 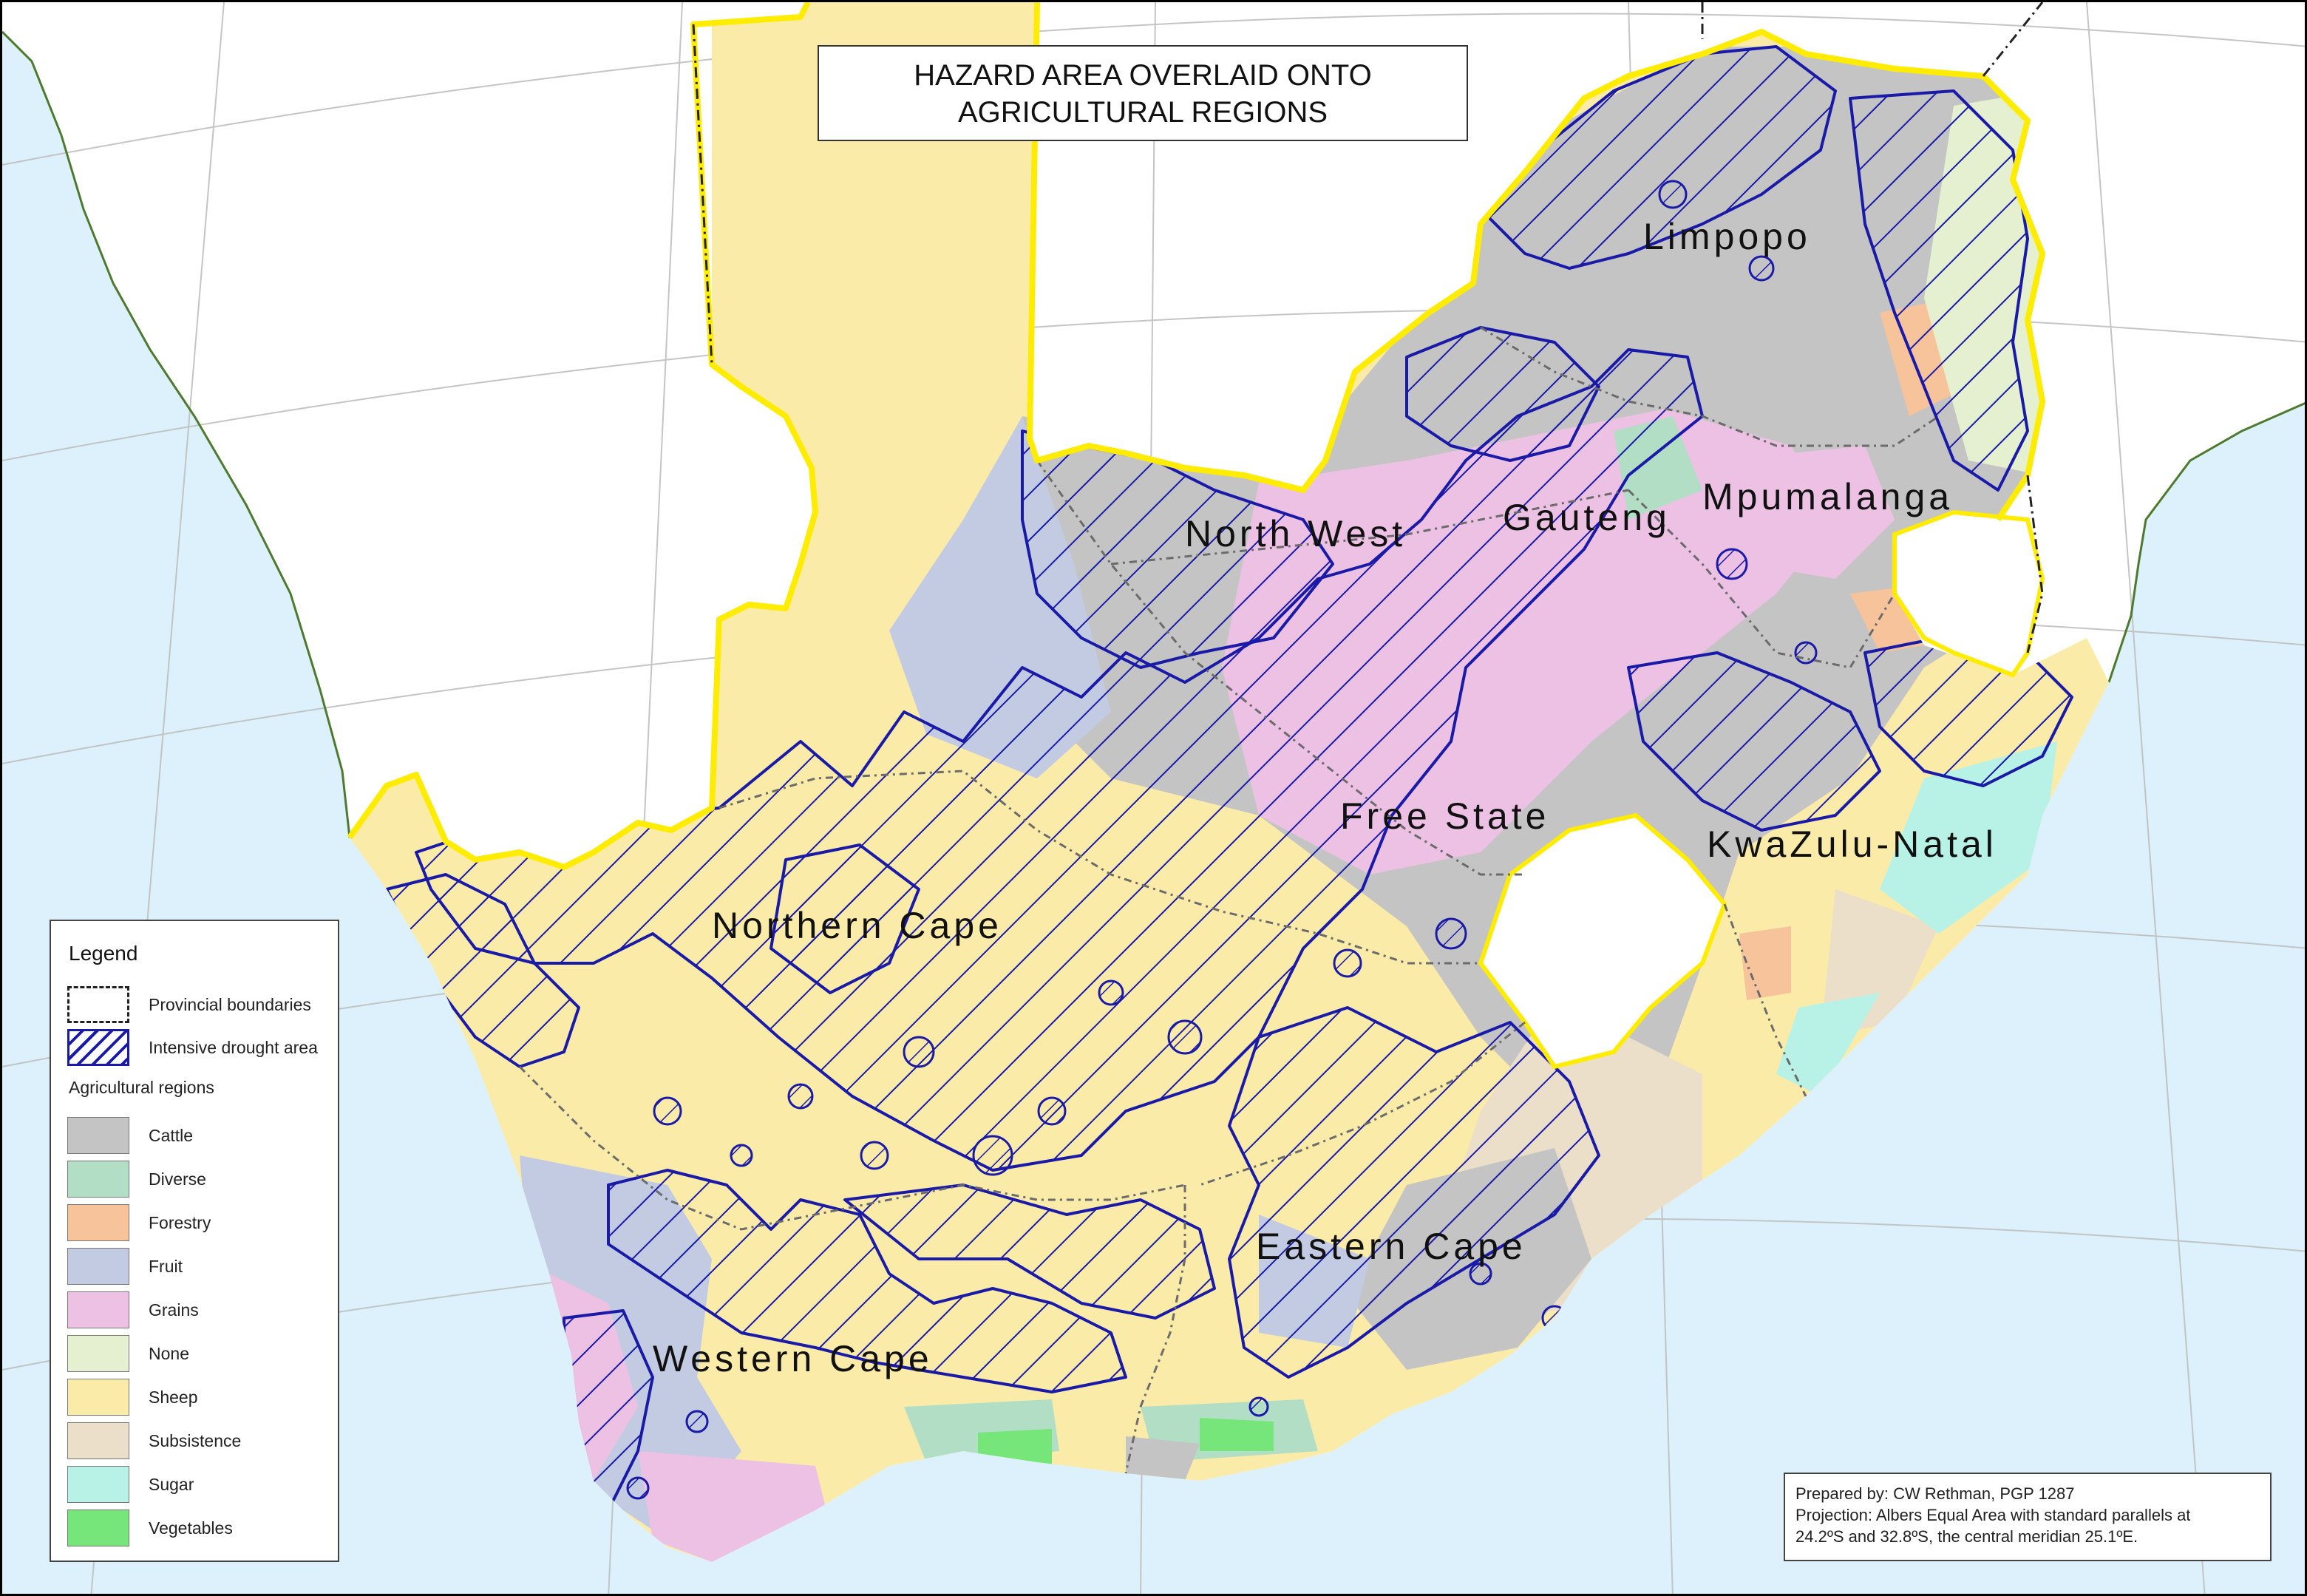 I want to click on province-label-free-state: Free State, so click(x=1445, y=816).